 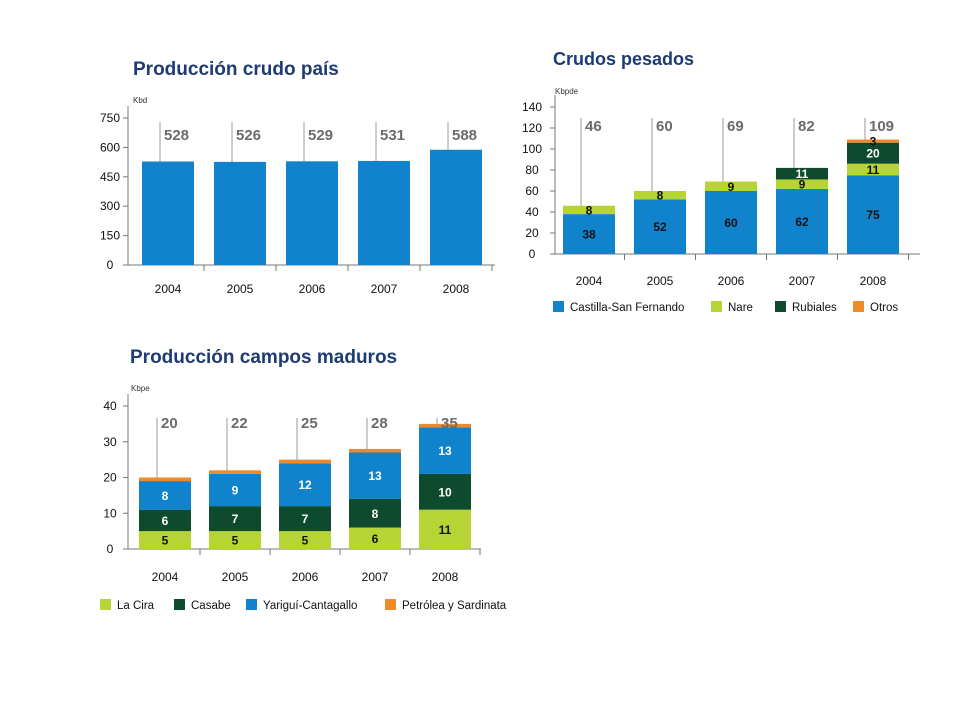 What do you see at coordinates (211, 606) in the screenshot?
I see `legend-item-label: Casabe` at bounding box center [211, 606].